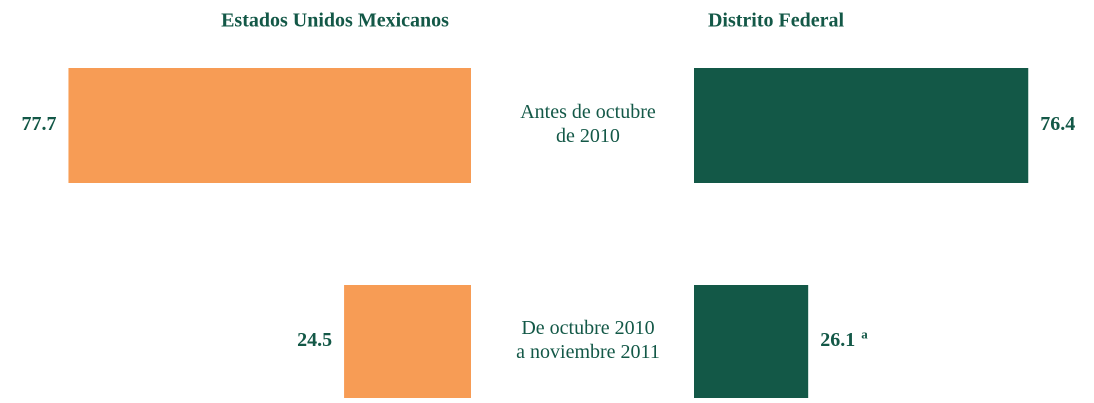 Image resolution: width=1094 pixels, height=403 pixels. What do you see at coordinates (314, 340) in the screenshot?
I see `value-label: 24.5` at bounding box center [314, 340].